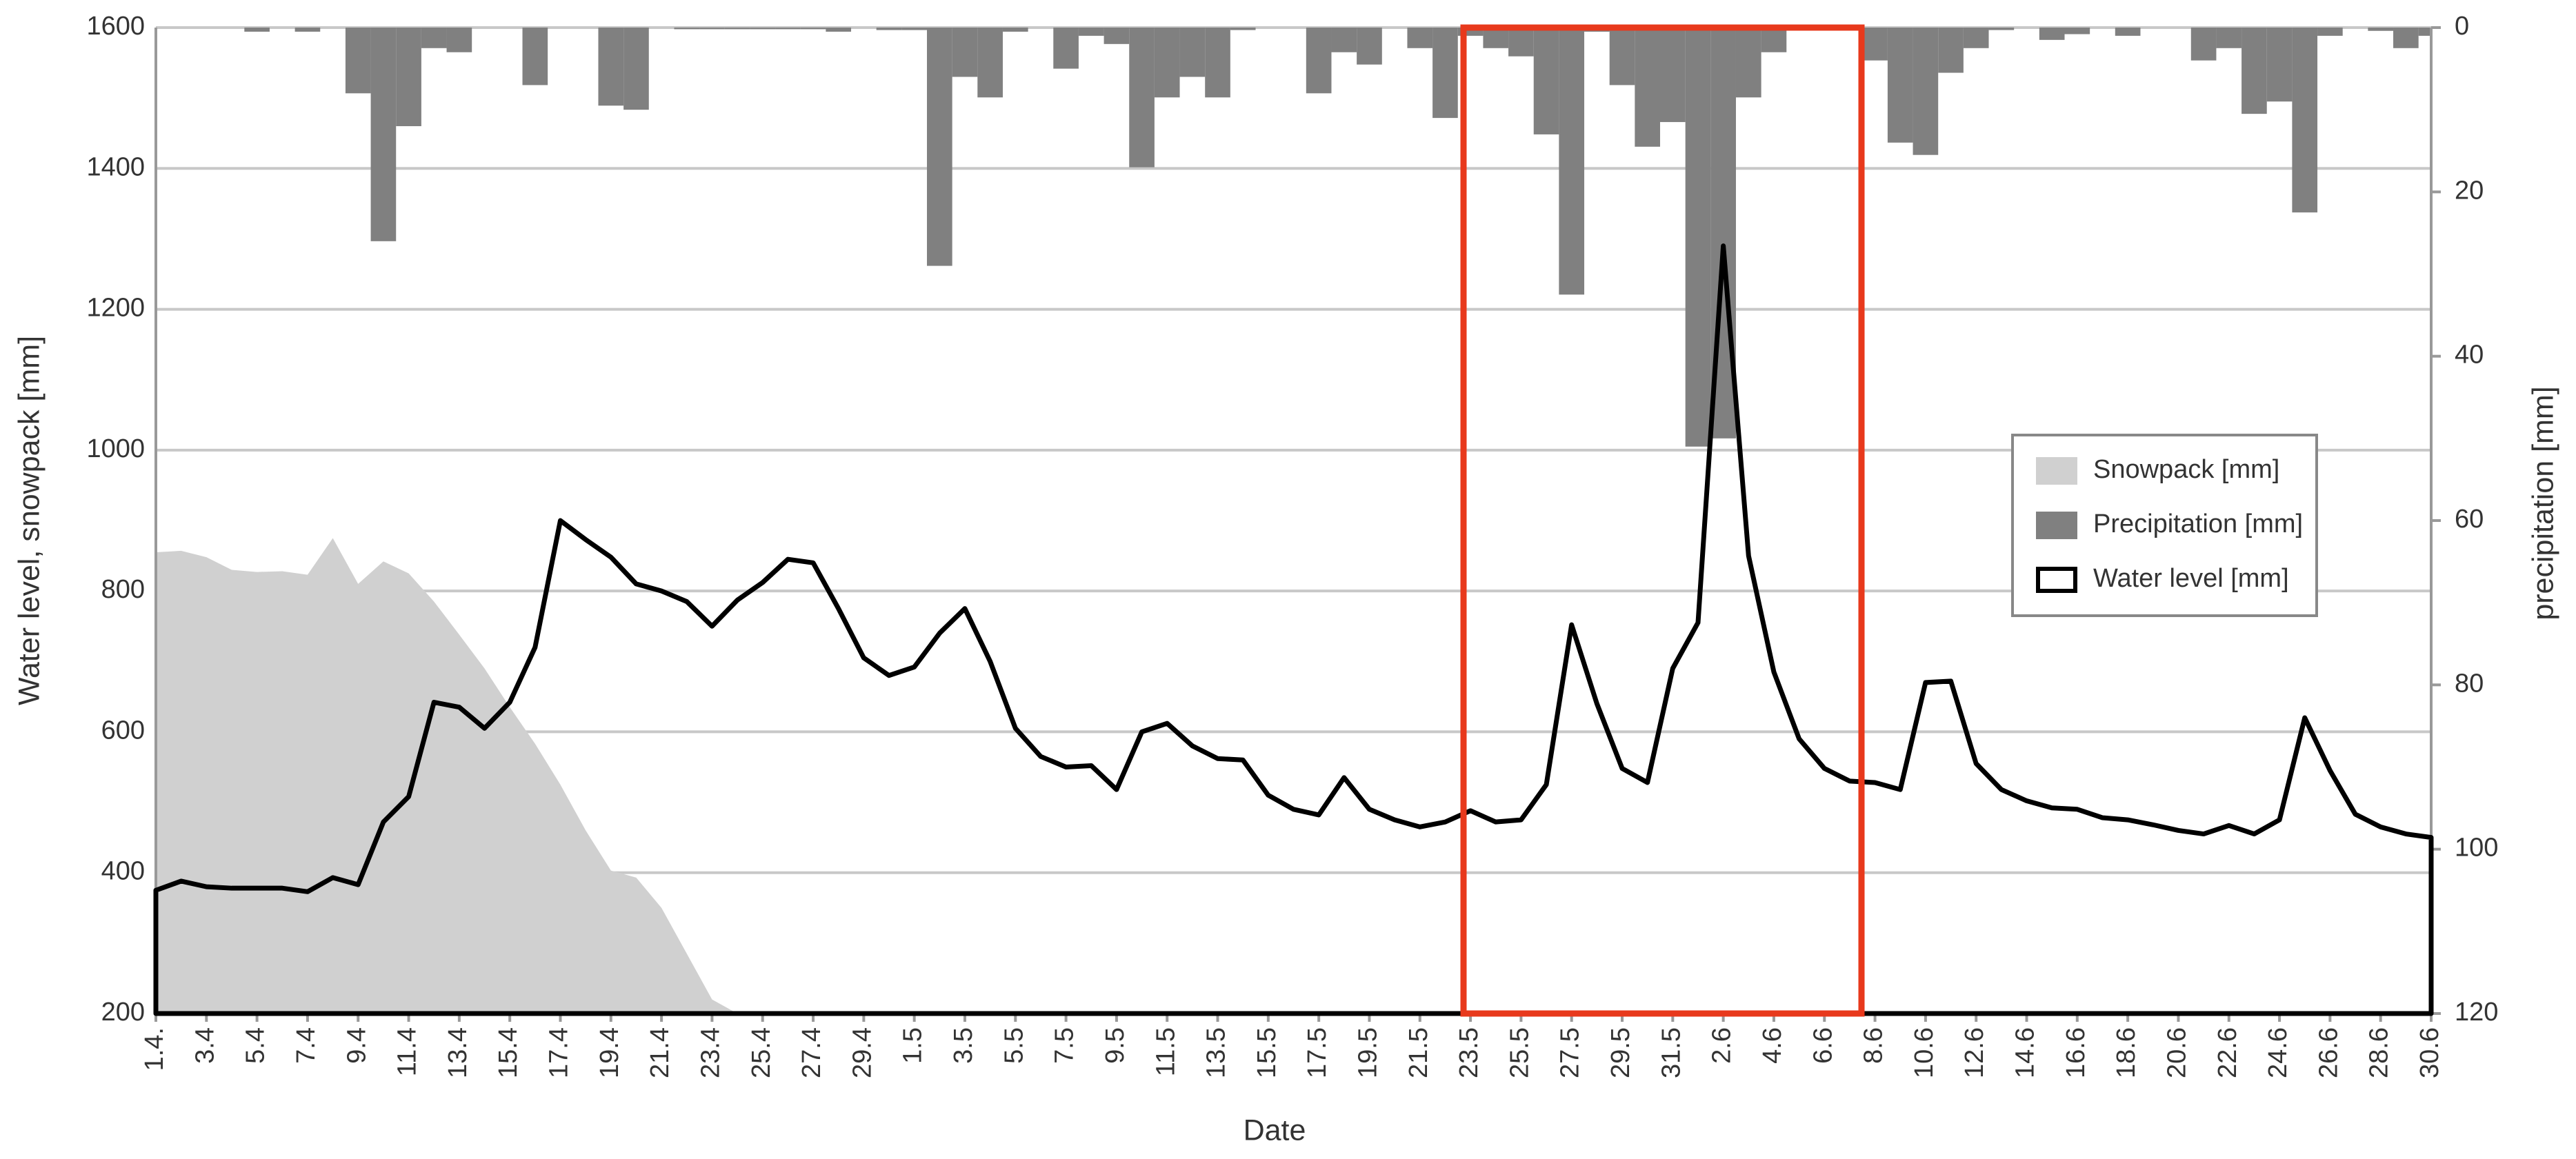 The height and width of the screenshot is (1159, 2576). What do you see at coordinates (2476, 1012) in the screenshot?
I see `y2-tick-label: 120` at bounding box center [2476, 1012].